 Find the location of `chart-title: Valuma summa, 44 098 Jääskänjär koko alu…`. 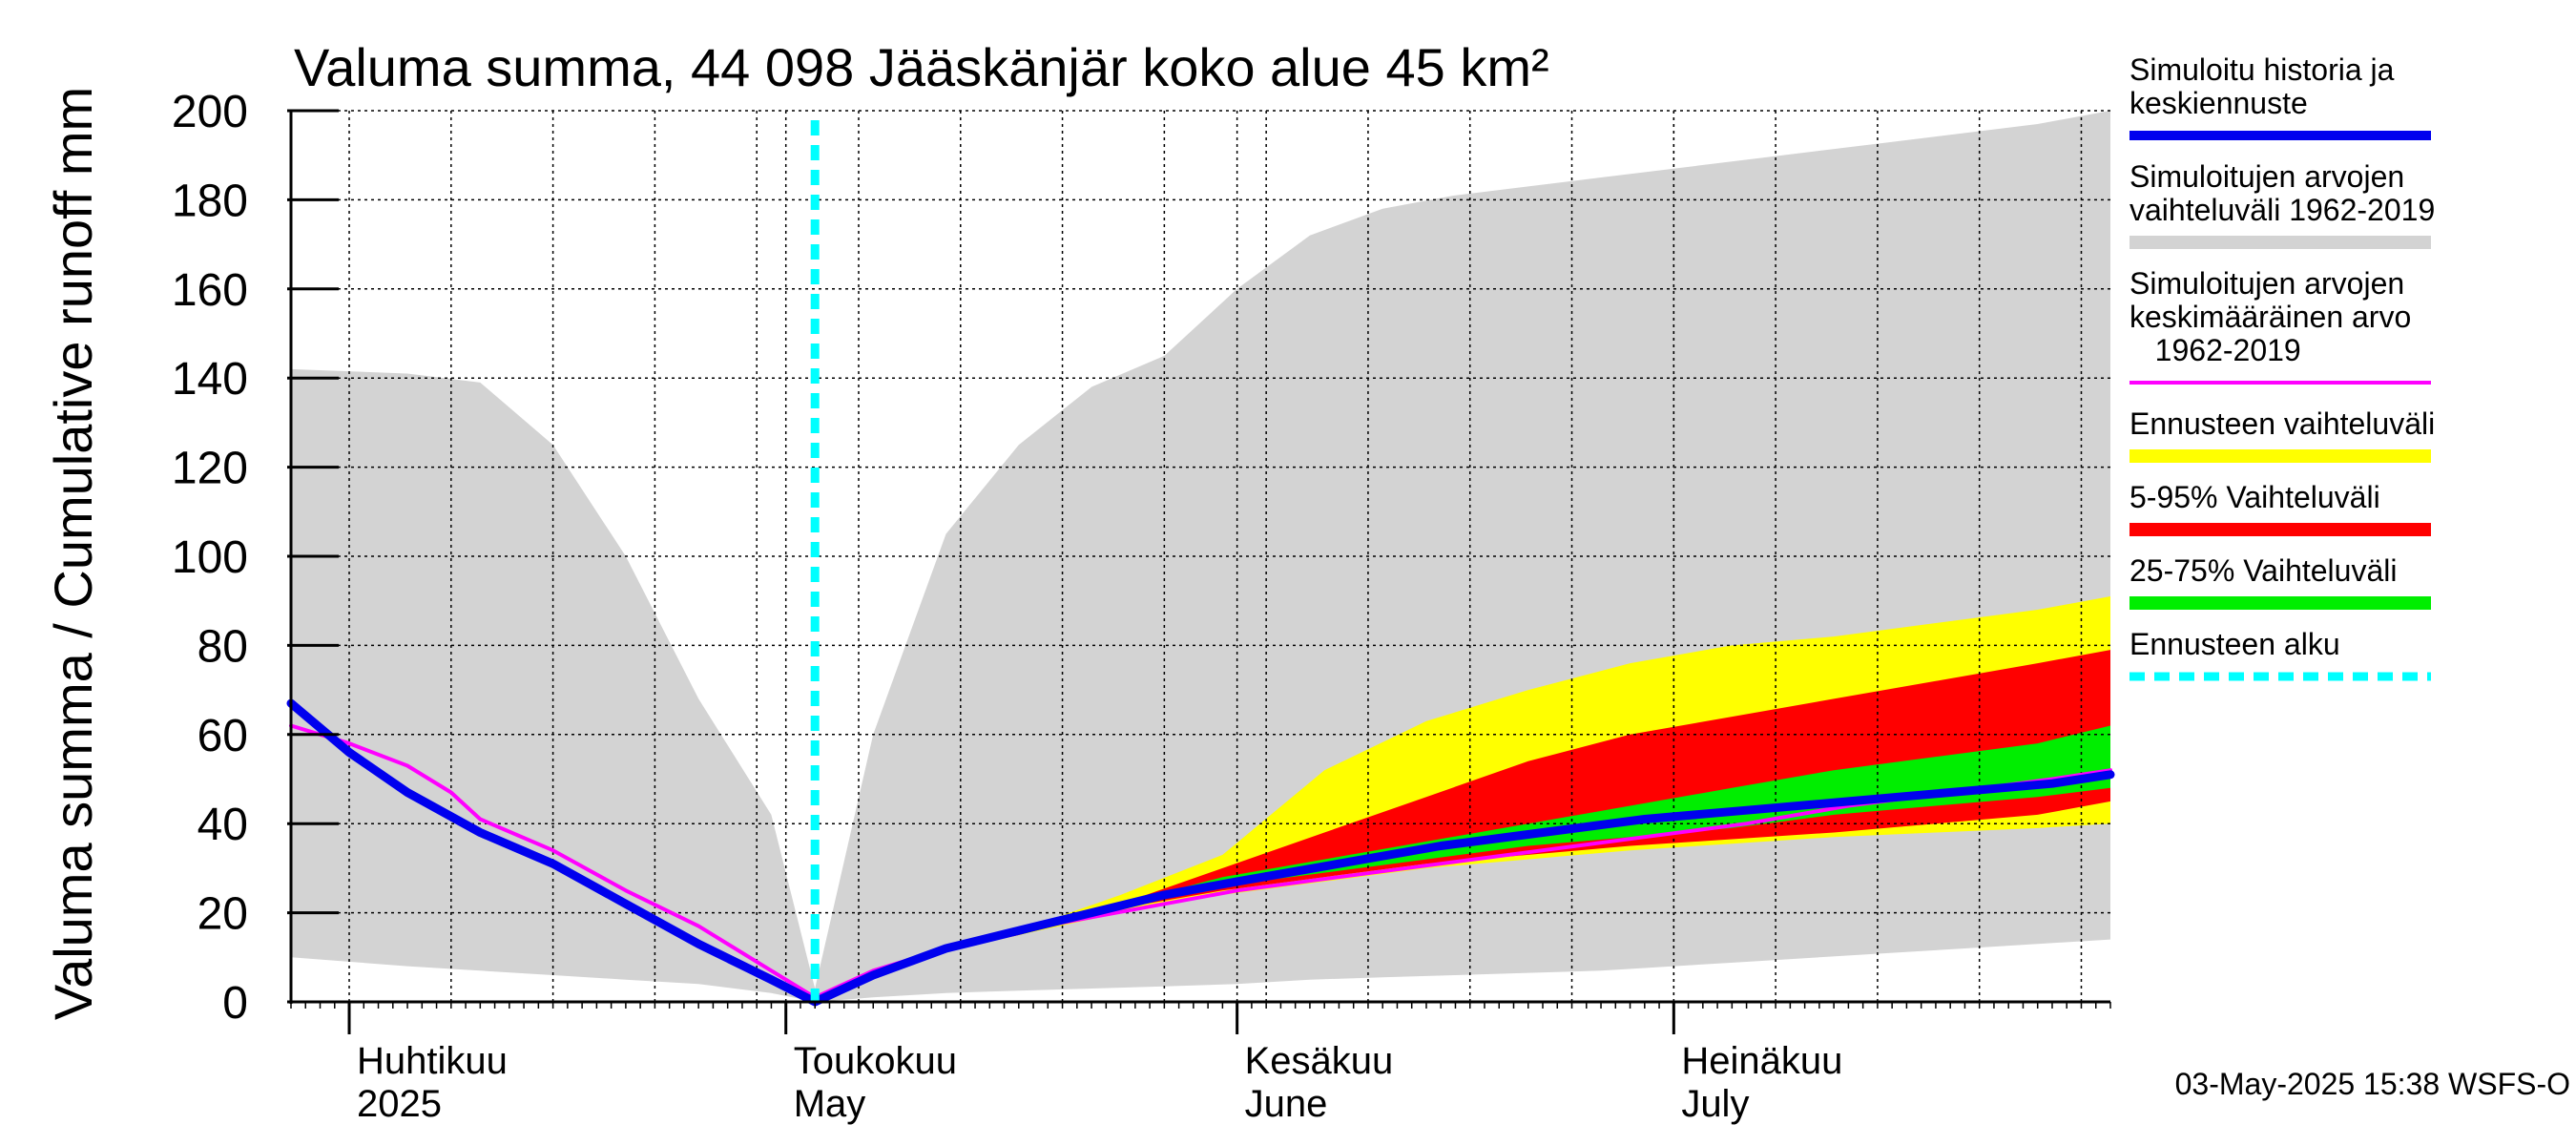

chart-title: Valuma summa, 44 098 Jääskänjär koko alu… is located at coordinates (921, 67).